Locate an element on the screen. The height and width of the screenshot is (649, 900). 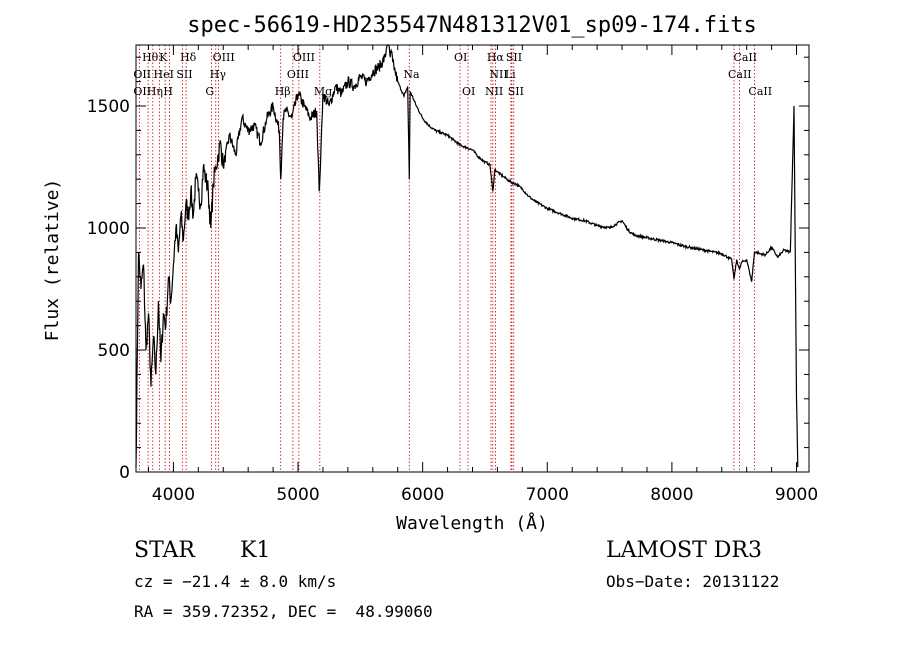
x-tick-label: 4000 is located at coordinates (173, 495).